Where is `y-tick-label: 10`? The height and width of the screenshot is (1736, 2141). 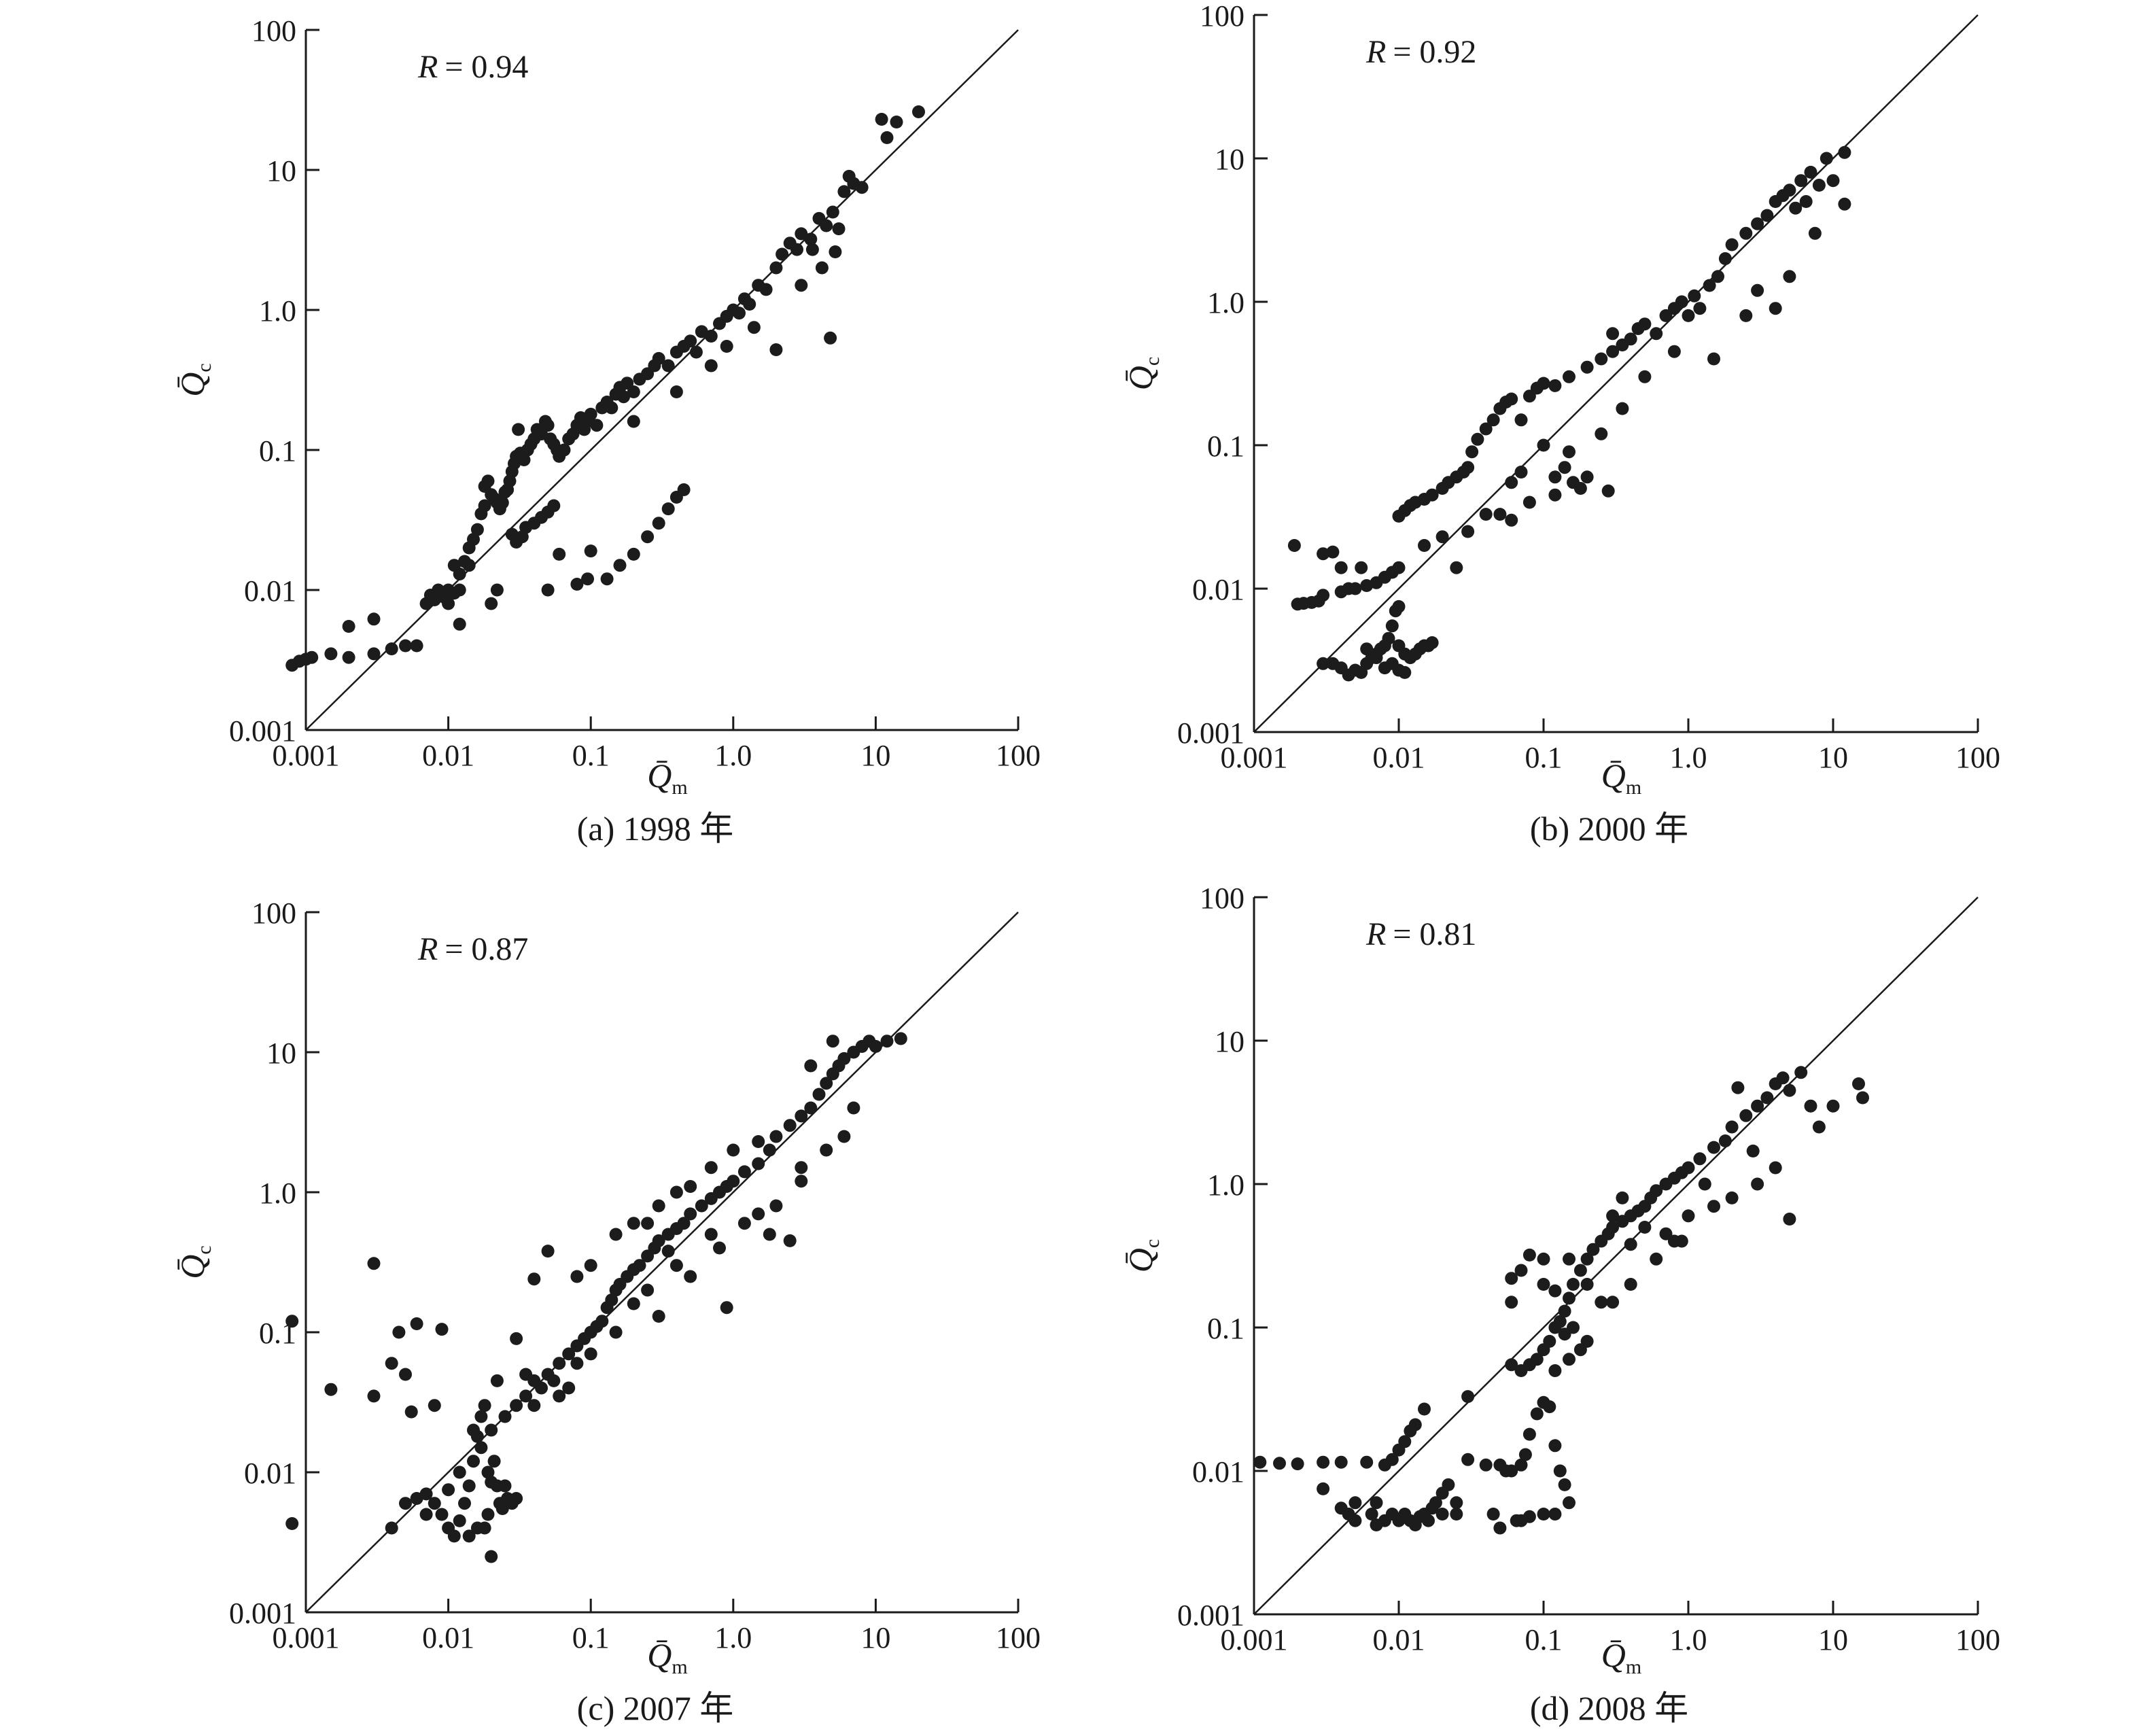 y-tick-label: 10 is located at coordinates (281, 171).